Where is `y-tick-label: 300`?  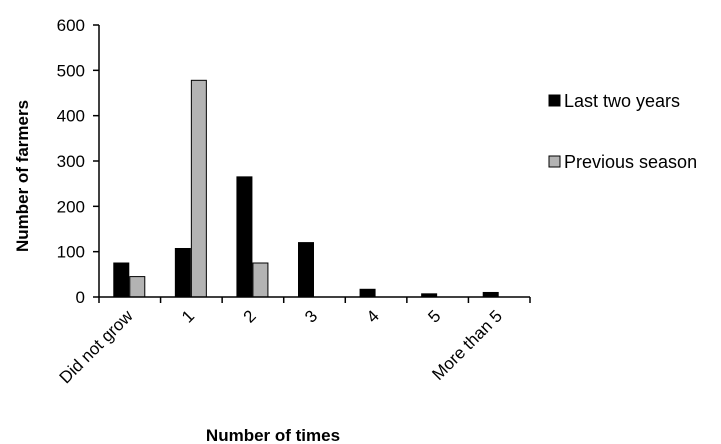
y-tick-label: 300 is located at coordinates (71, 161).